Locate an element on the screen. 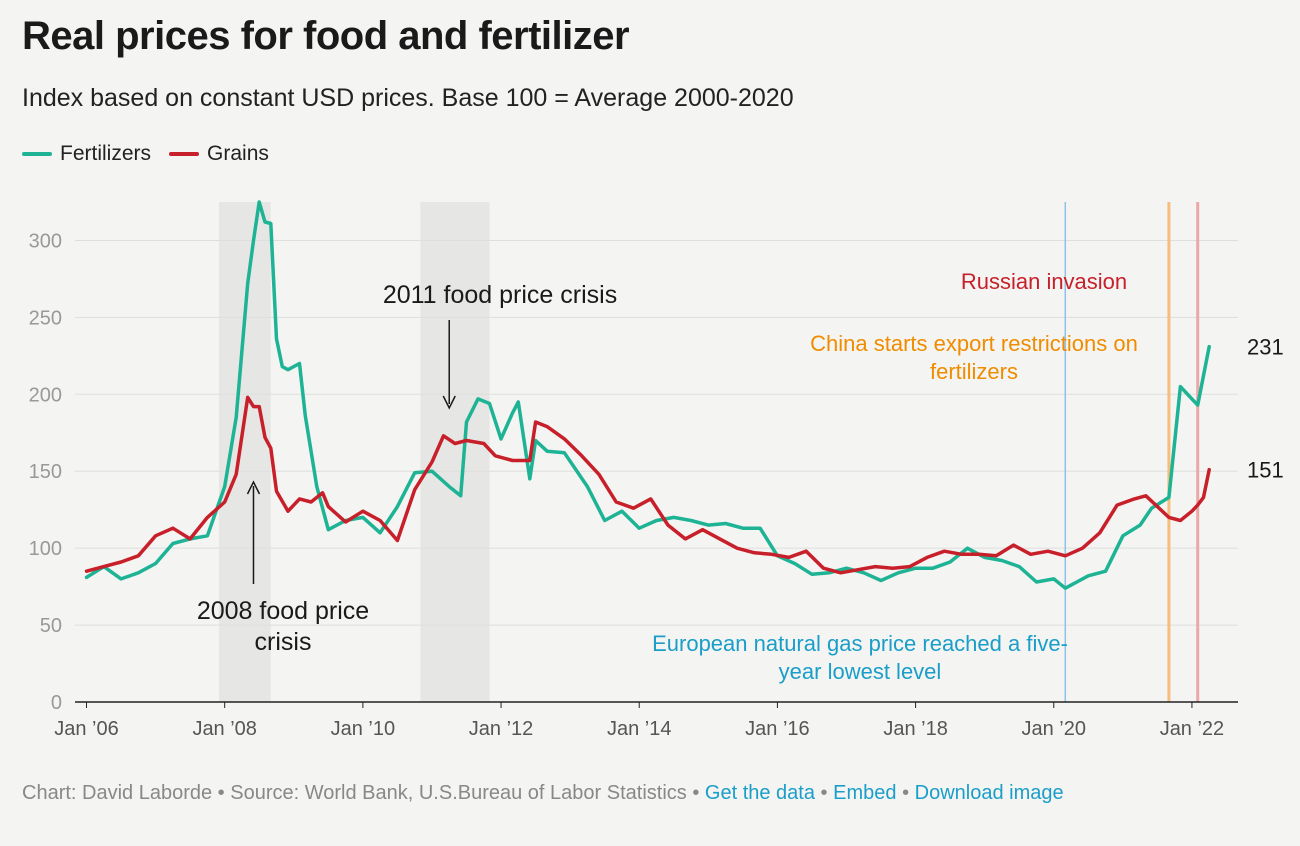 The width and height of the screenshot is (1300, 846). y-tick-label: 50 is located at coordinates (51, 626).